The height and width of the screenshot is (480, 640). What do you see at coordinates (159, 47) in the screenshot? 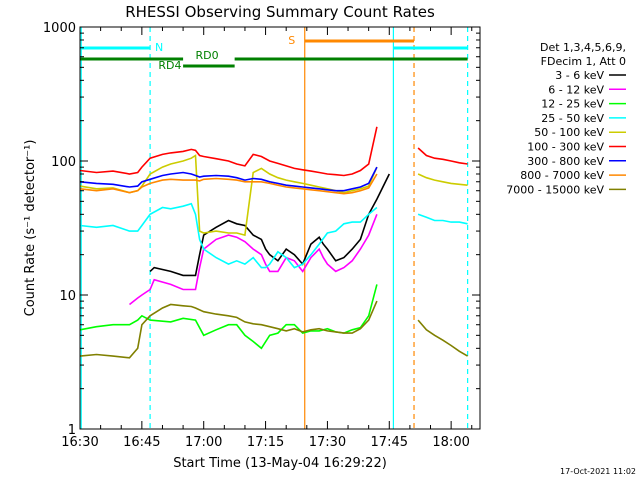
I see `annotation-label: N` at bounding box center [159, 47].